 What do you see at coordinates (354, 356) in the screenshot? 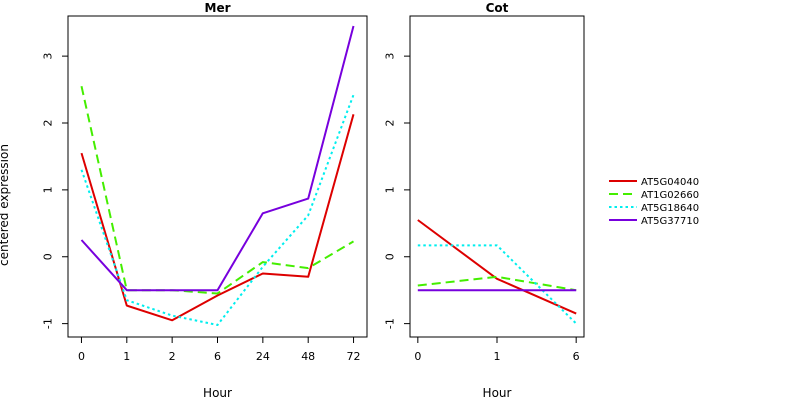
I see `x-tick-label: 72` at bounding box center [354, 356].